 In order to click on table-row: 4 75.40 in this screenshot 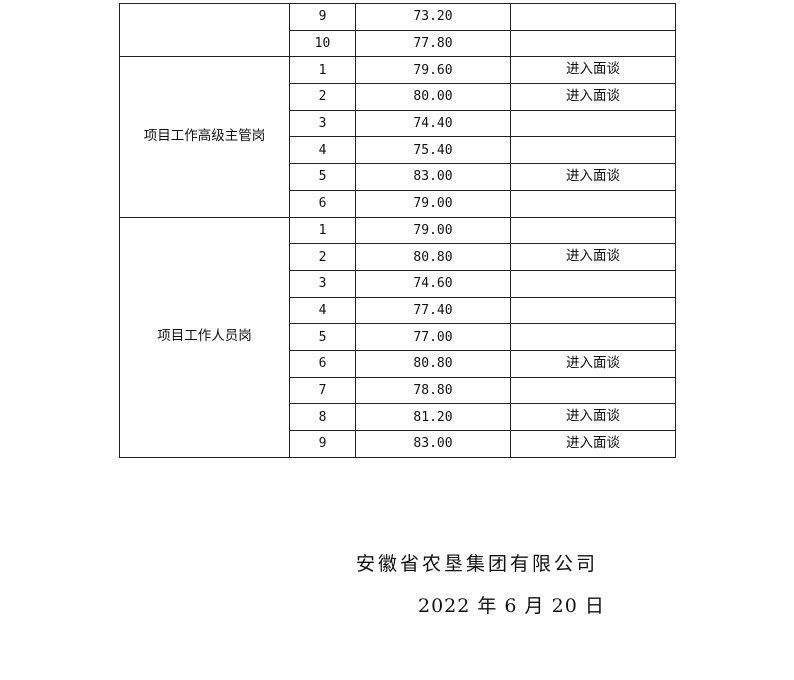, I will do `click(398, 150)`.